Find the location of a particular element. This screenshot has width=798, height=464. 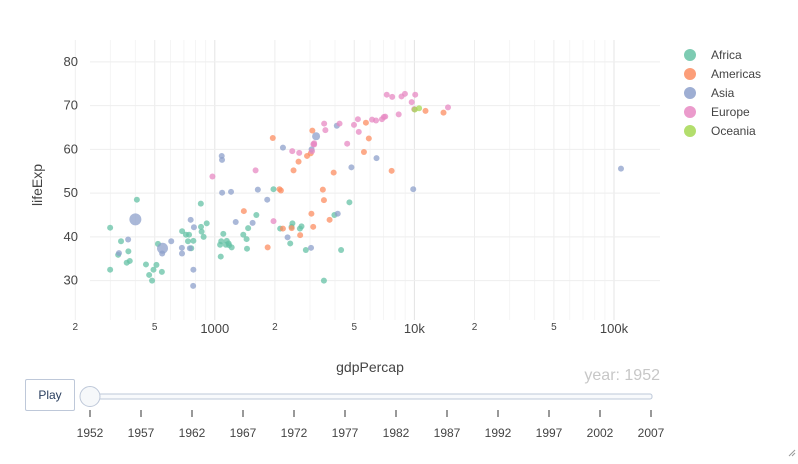

slider-step-label: 1962 is located at coordinates (192, 433).